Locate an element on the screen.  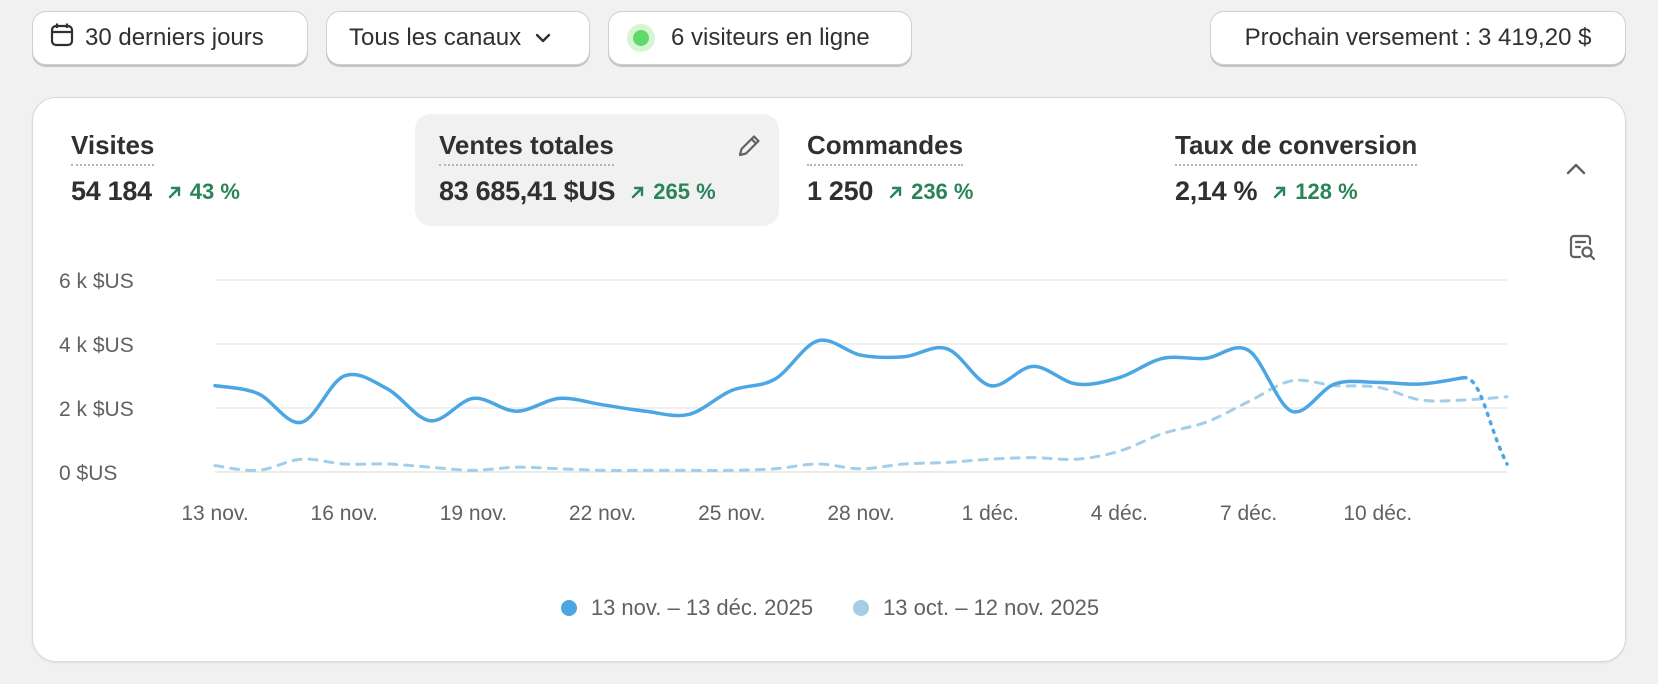
legend-item-previous: 13 oct. – 12 nov. 2025 is located at coordinates (976, 608).